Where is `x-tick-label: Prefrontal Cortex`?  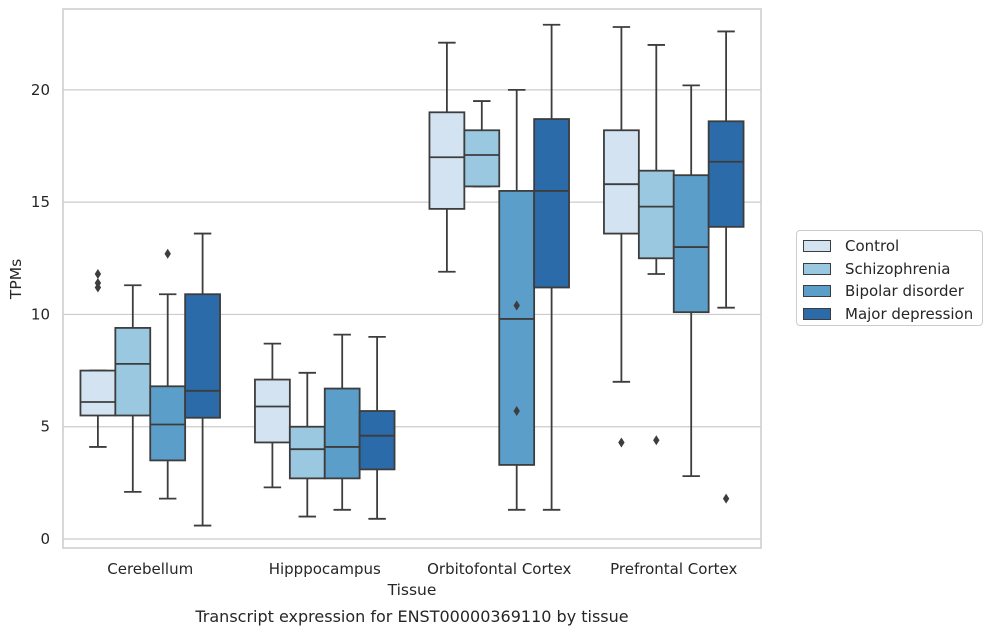 x-tick-label: Prefrontal Cortex is located at coordinates (673, 569).